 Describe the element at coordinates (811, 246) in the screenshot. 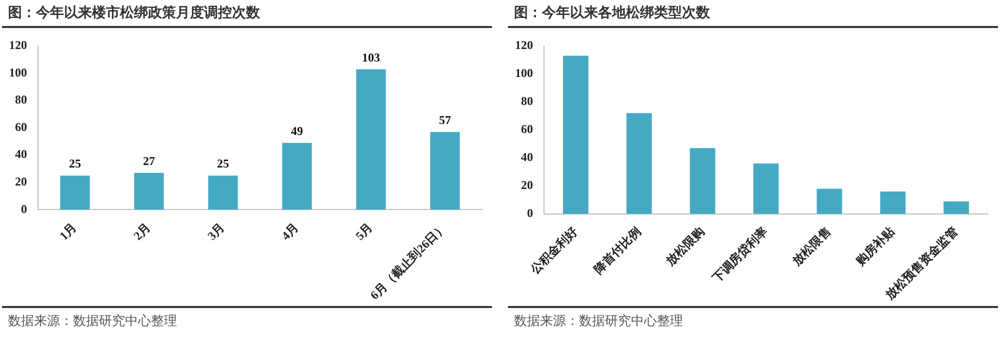

I see `x-tick-label: 放松限售` at that location.